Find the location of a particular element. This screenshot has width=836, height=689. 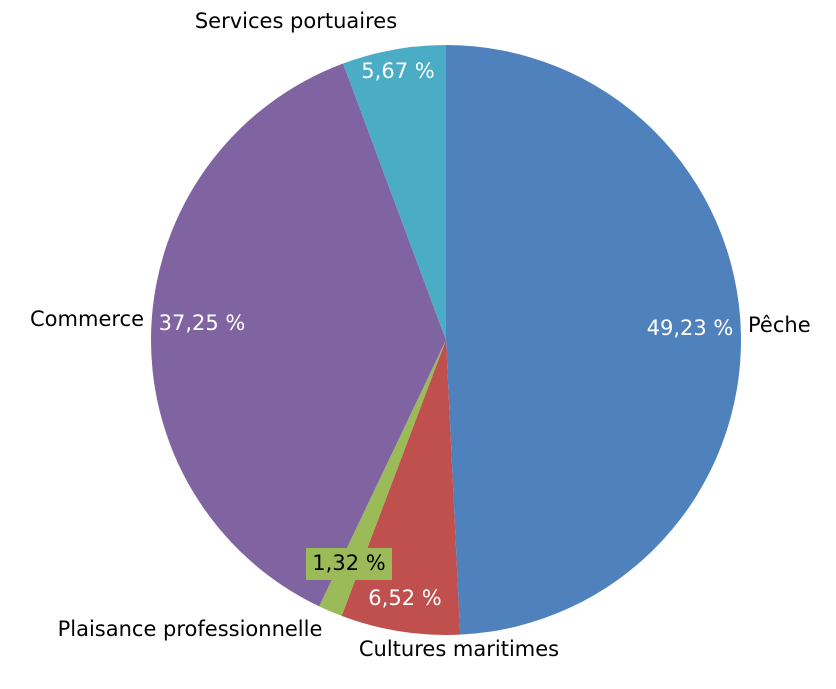

category-label-services-portuaires: Services portuaires is located at coordinates (296, 21).